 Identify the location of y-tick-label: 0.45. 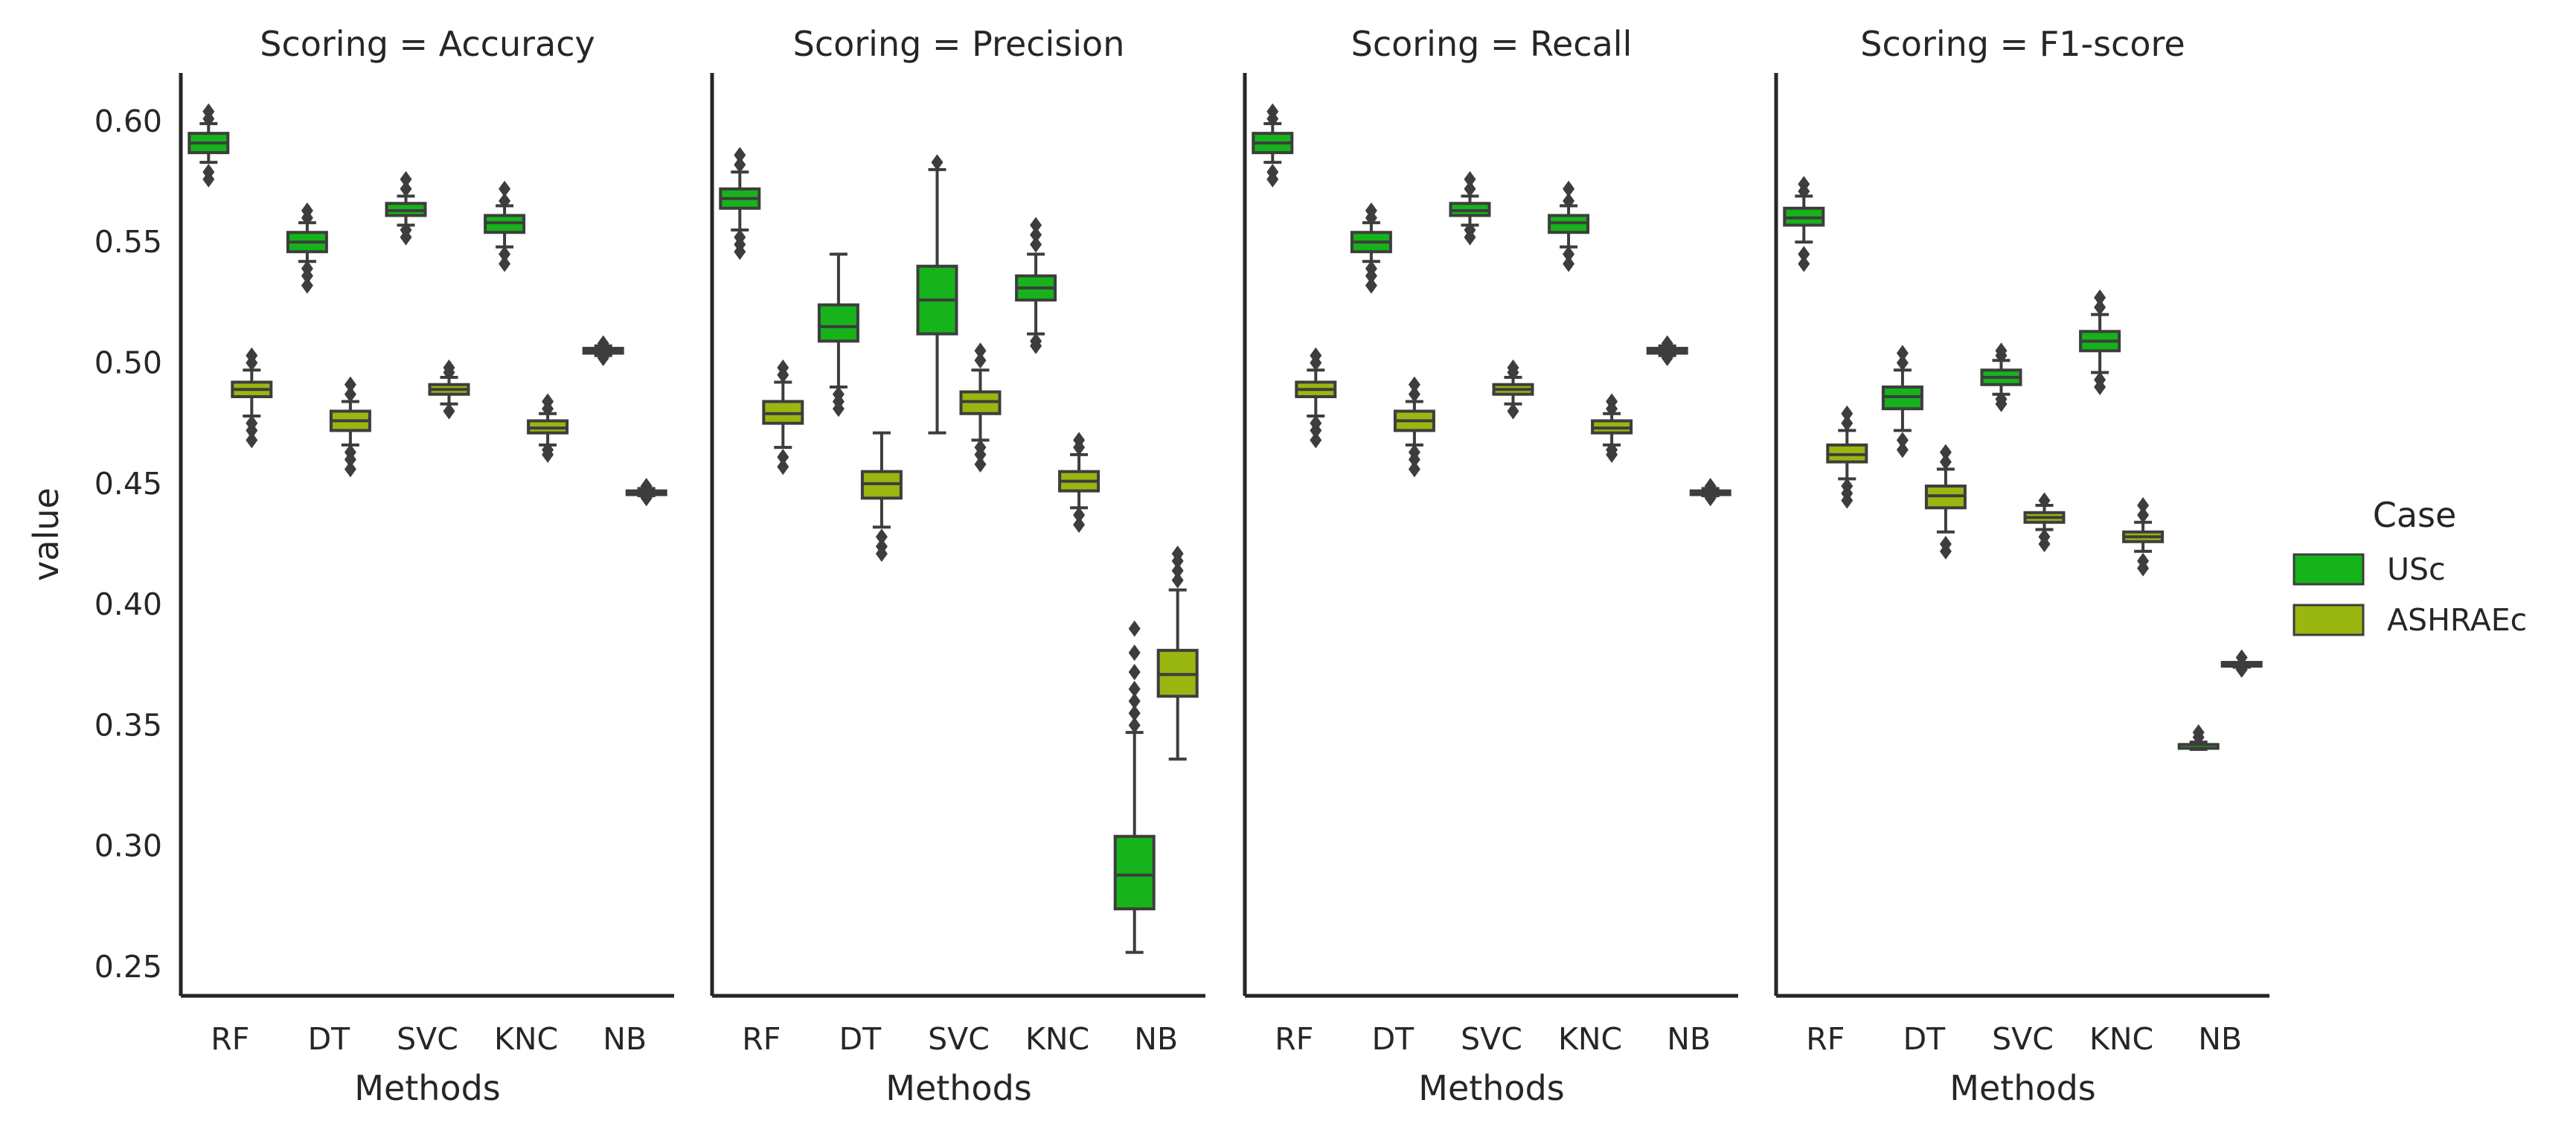
(128, 484).